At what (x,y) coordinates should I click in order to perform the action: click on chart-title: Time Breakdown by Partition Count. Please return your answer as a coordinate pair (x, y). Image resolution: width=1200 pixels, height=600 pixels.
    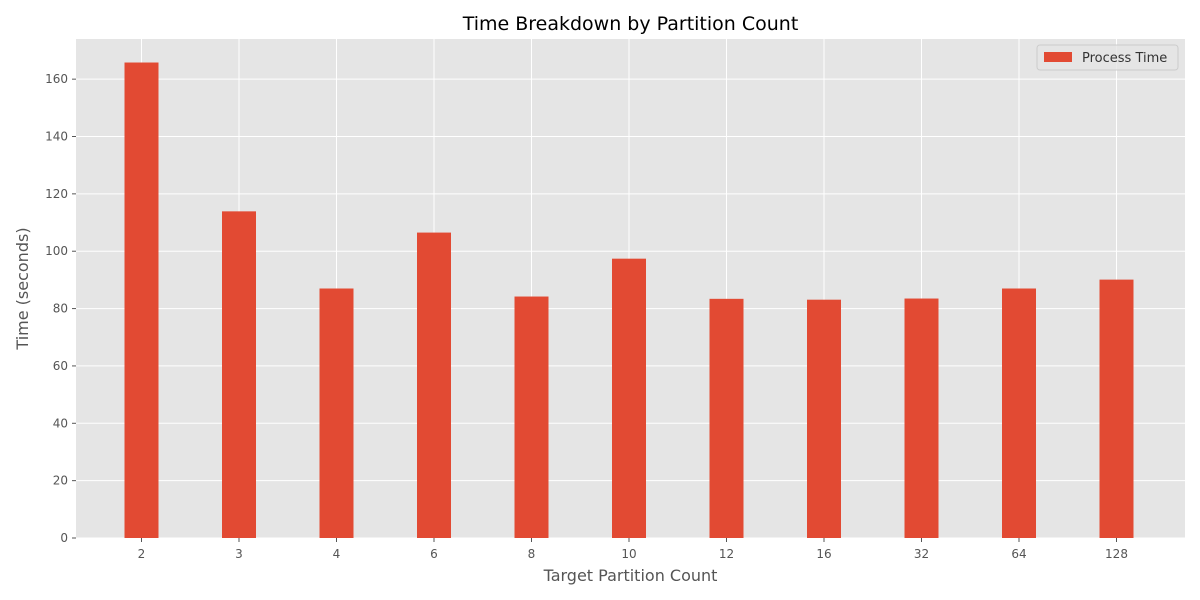
    Looking at the image, I should click on (630, 24).